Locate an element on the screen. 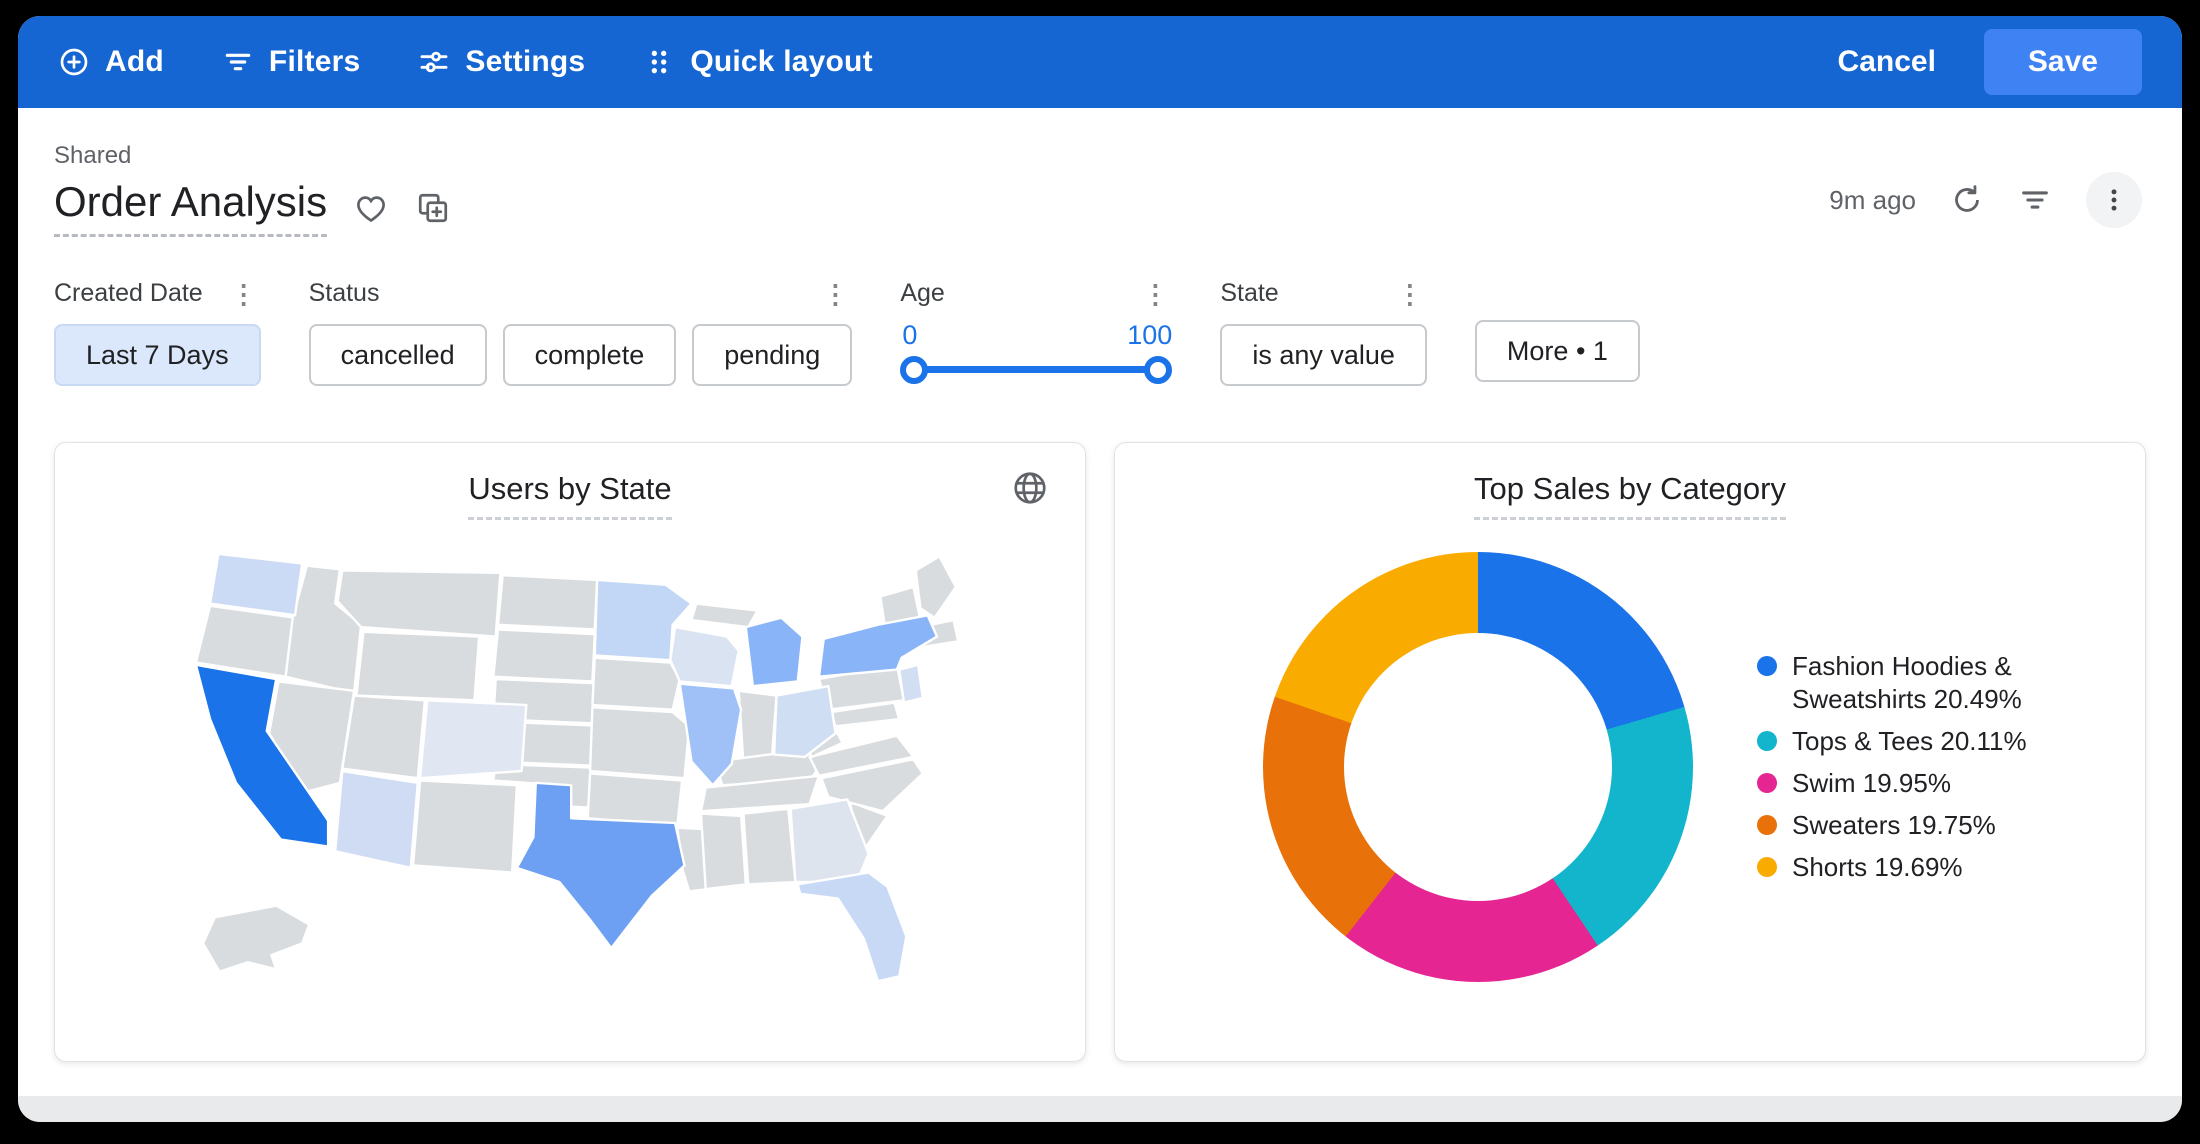 The image size is (2200, 1144). state-SD is located at coordinates (544, 655).